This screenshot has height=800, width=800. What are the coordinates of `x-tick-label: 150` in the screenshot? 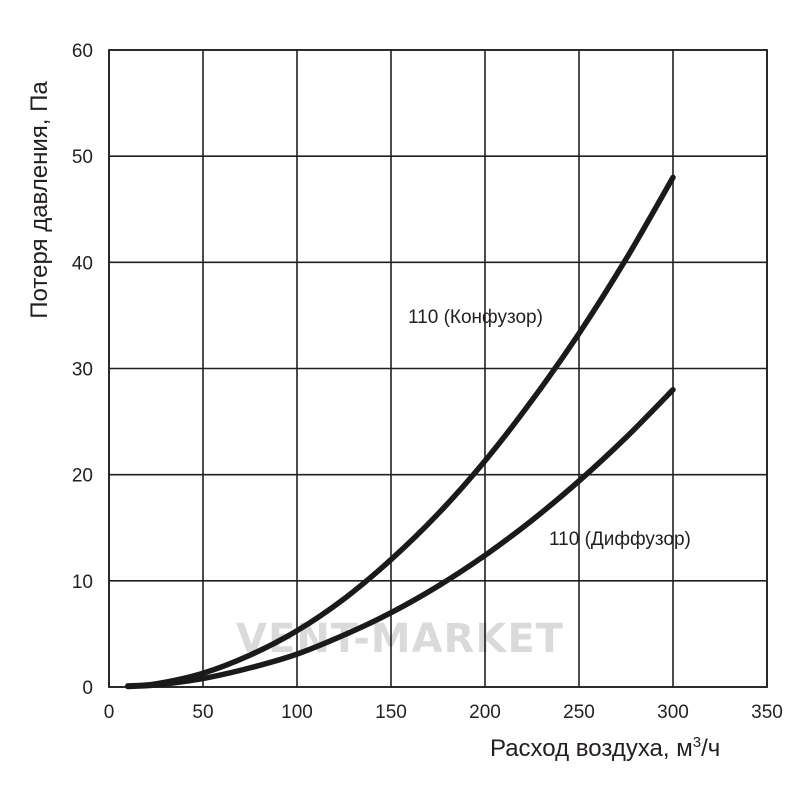 It's located at (391, 712).